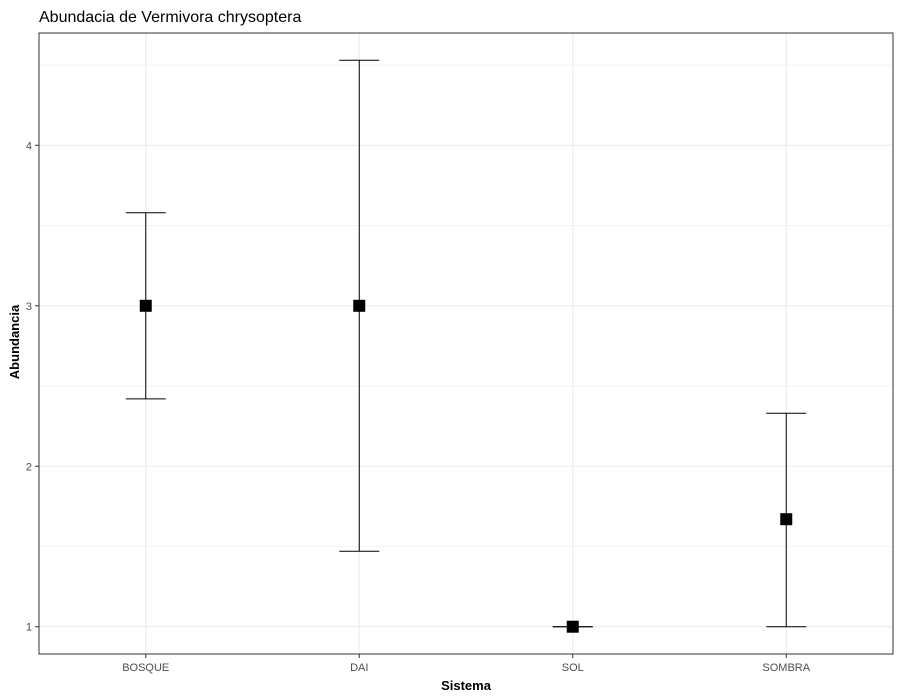 This screenshot has width=900, height=700. What do you see at coordinates (29, 467) in the screenshot?
I see `y-tick-label: 2` at bounding box center [29, 467].